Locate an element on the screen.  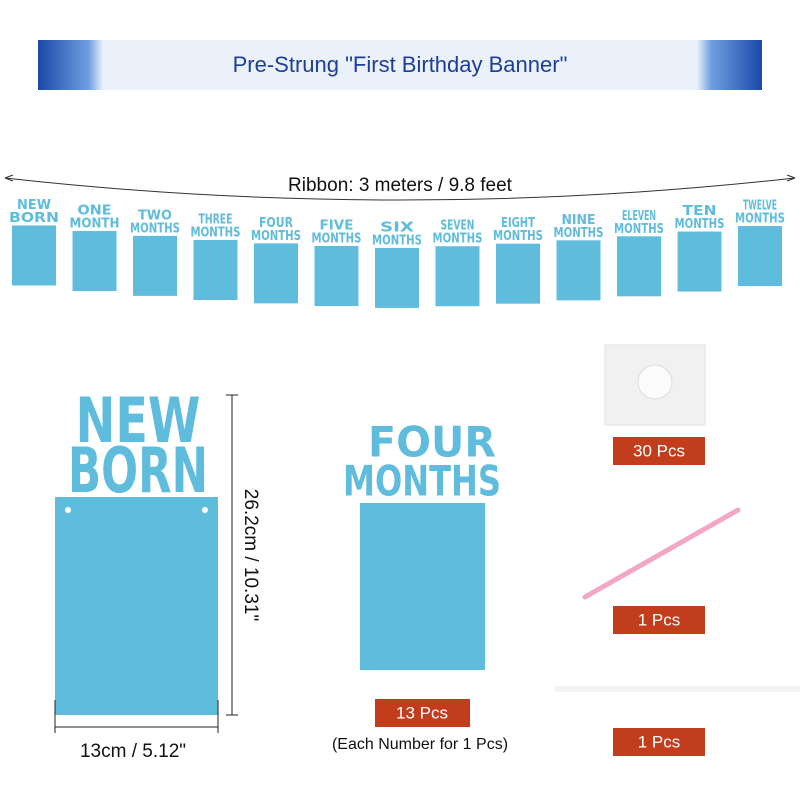
count-label: 13 Pcs is located at coordinates (422, 712).